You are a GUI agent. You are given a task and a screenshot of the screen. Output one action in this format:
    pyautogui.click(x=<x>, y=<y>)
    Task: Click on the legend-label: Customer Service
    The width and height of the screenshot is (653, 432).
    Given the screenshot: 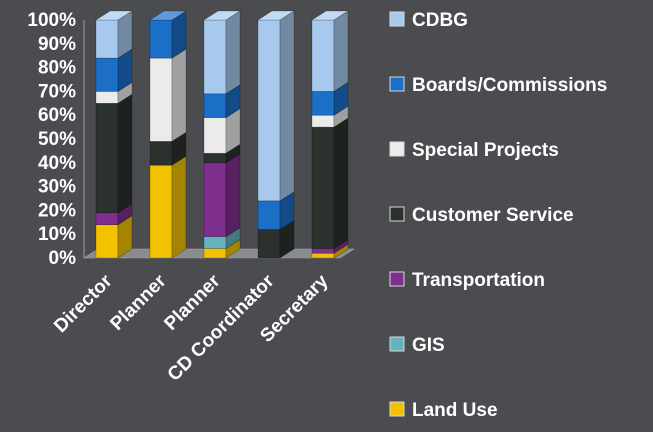 What is the action you would take?
    pyautogui.click(x=493, y=215)
    